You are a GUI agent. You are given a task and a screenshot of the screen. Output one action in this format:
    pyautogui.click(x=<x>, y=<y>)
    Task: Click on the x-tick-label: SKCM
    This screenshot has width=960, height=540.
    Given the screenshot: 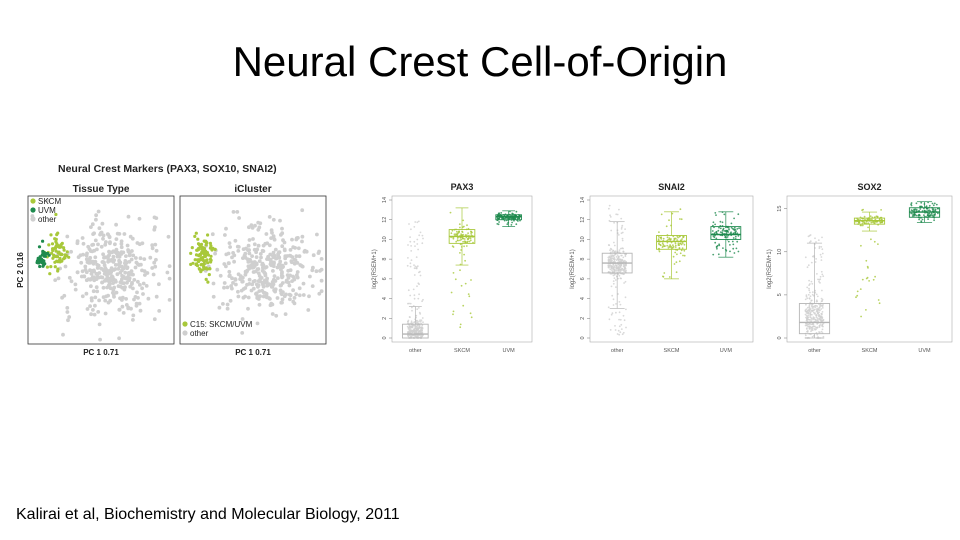 What is the action you would take?
    pyautogui.click(x=672, y=351)
    